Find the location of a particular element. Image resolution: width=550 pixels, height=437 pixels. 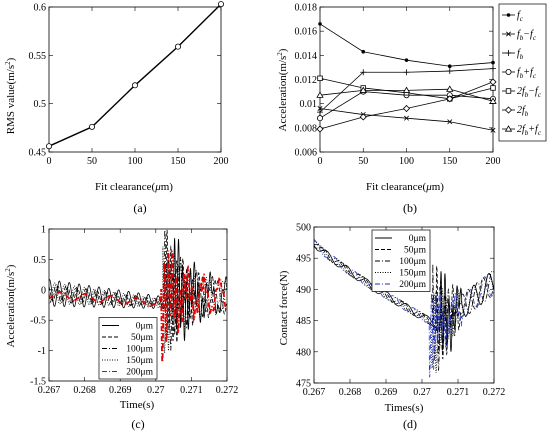

series-line-150μm is located at coordinates (138, 300).